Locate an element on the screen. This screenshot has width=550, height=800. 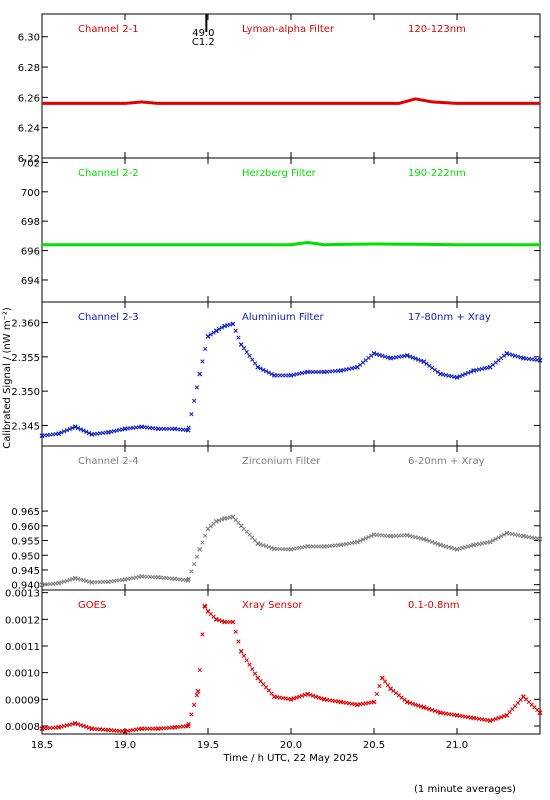
band-label: 0.1-0.8nm is located at coordinates (434, 605).